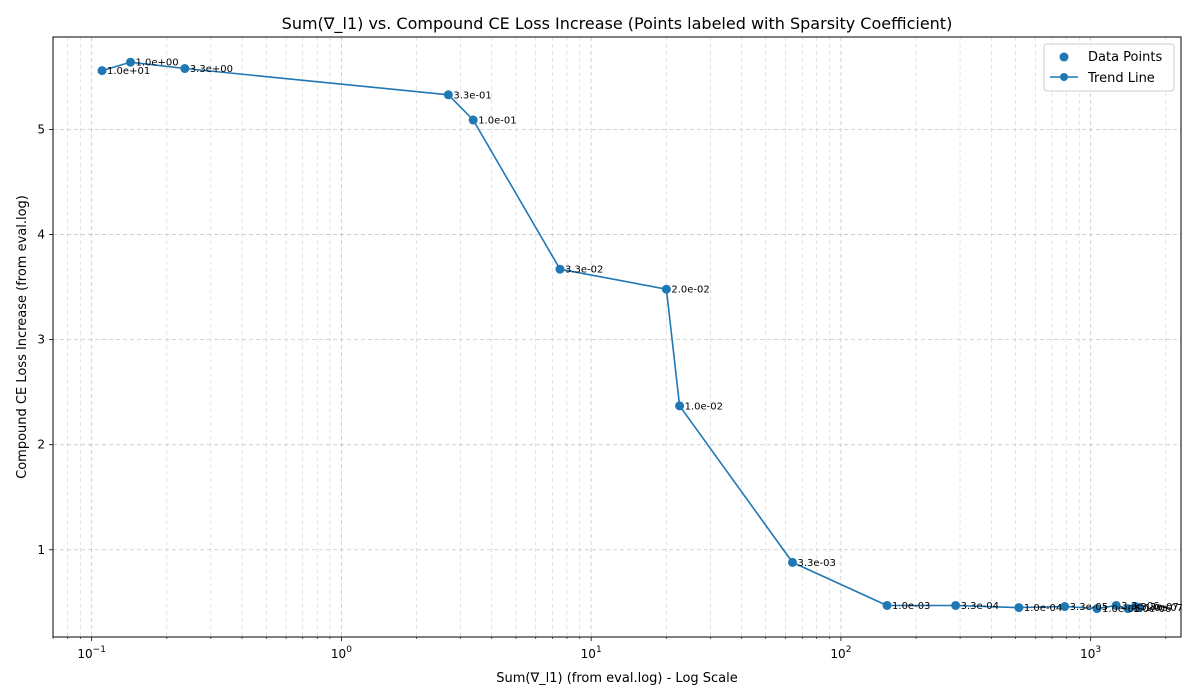 Image resolution: width=1200 pixels, height=700 pixels. Describe the element at coordinates (1125, 57) in the screenshot. I see `legend-label-data-points: Data Points` at that location.